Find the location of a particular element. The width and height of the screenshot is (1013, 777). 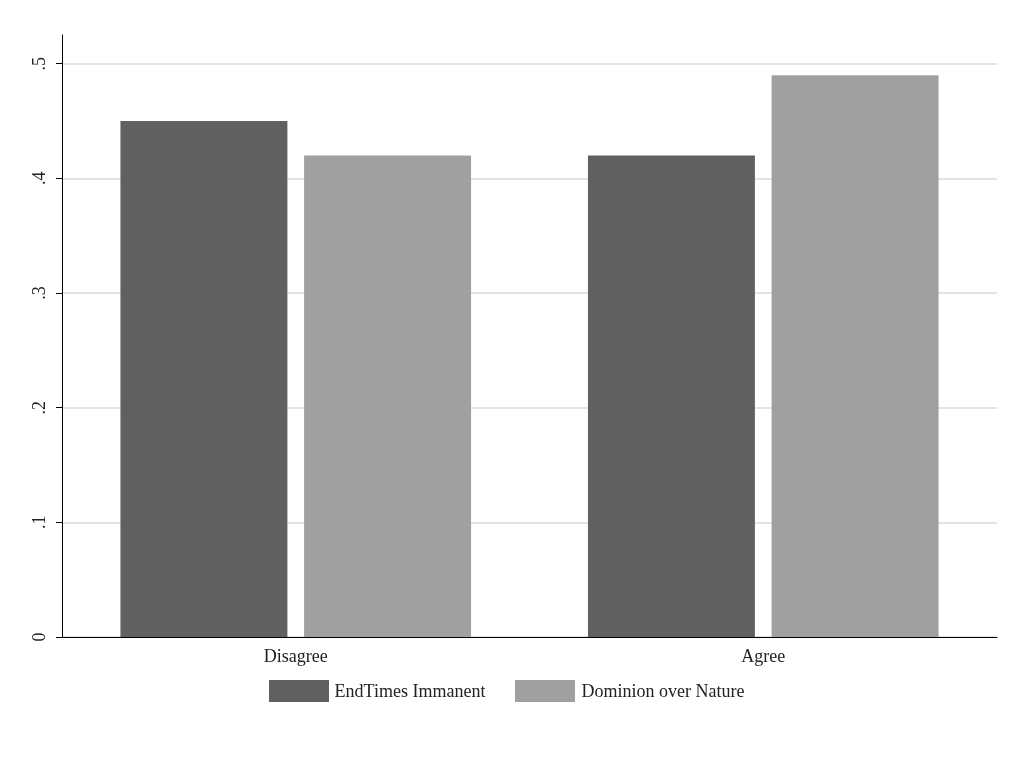

legend-label: EndTimes Immanent is located at coordinates (410, 691).